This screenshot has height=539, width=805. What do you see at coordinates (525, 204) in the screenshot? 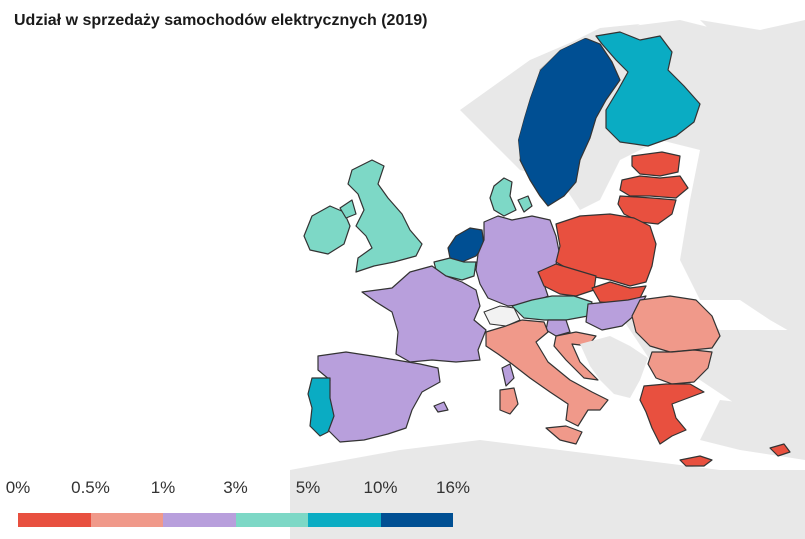
I see `country-denmark-islands` at bounding box center [525, 204].